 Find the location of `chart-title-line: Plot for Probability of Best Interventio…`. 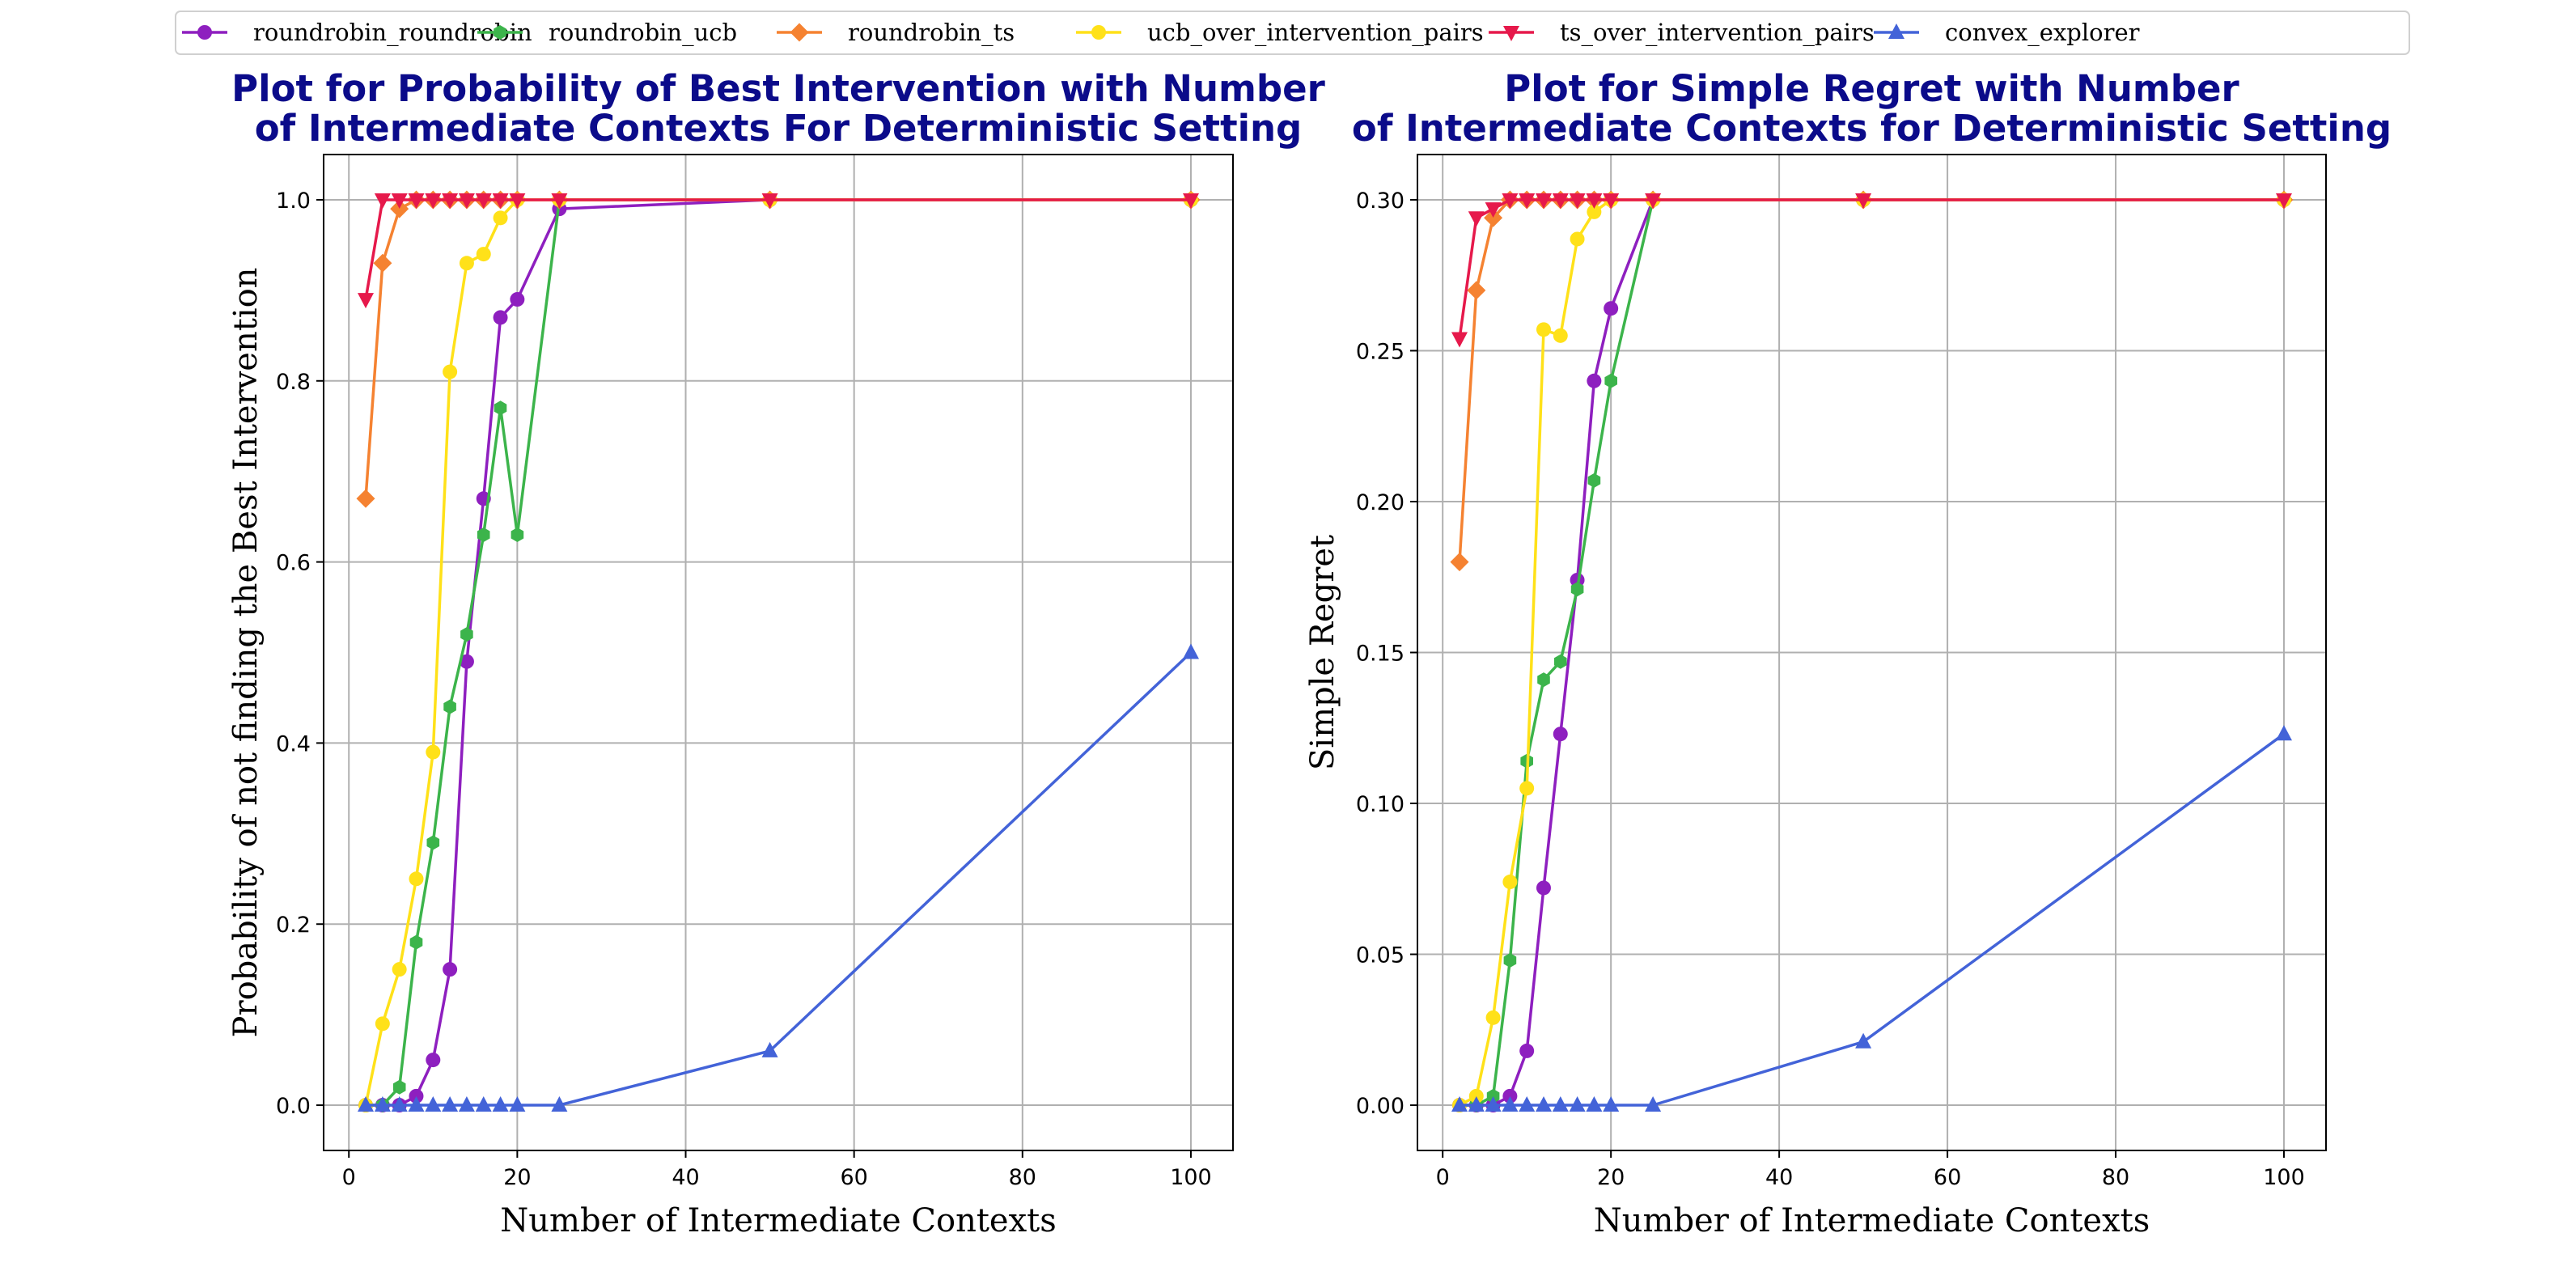

chart-title-line: Plot for Probability of Best Interventio… is located at coordinates (778, 88).